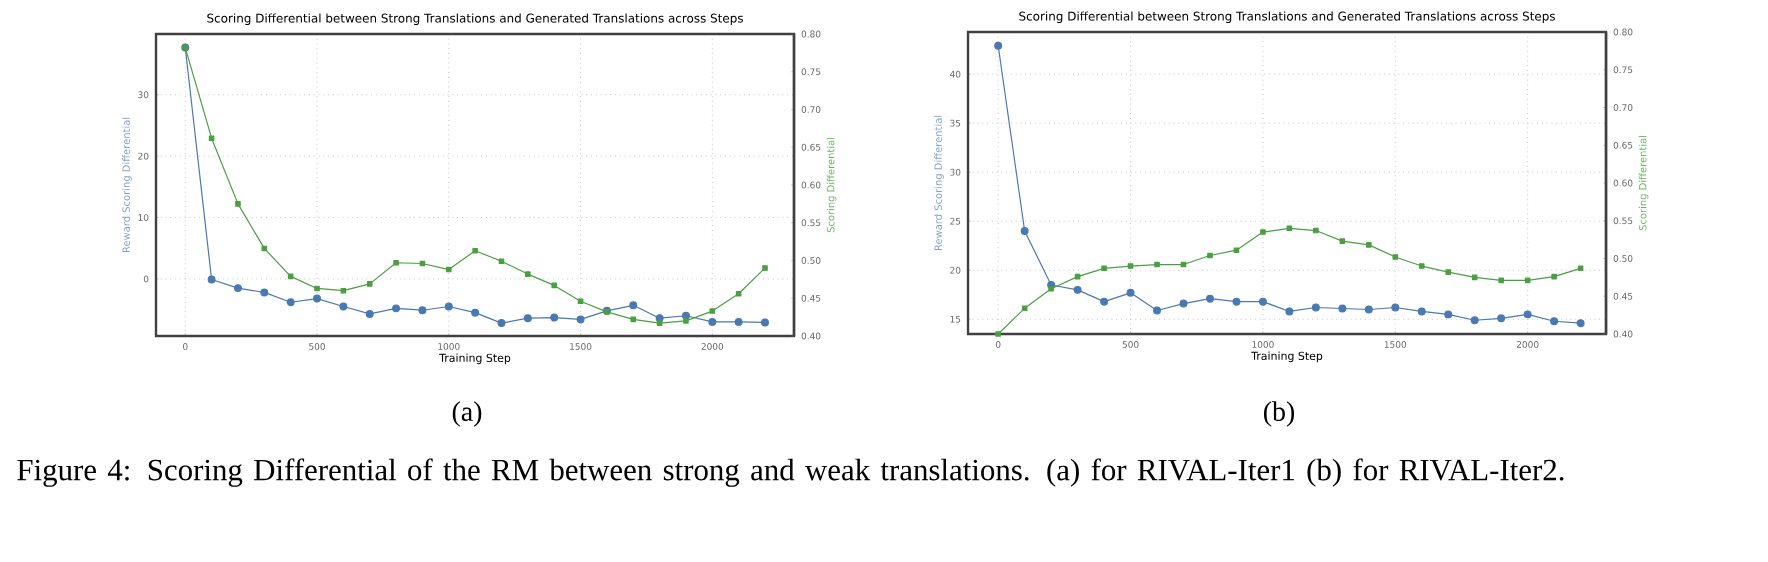 The width and height of the screenshot is (1768, 562). What do you see at coordinates (1279, 414) in the screenshot?
I see `text: (b)` at bounding box center [1279, 414].